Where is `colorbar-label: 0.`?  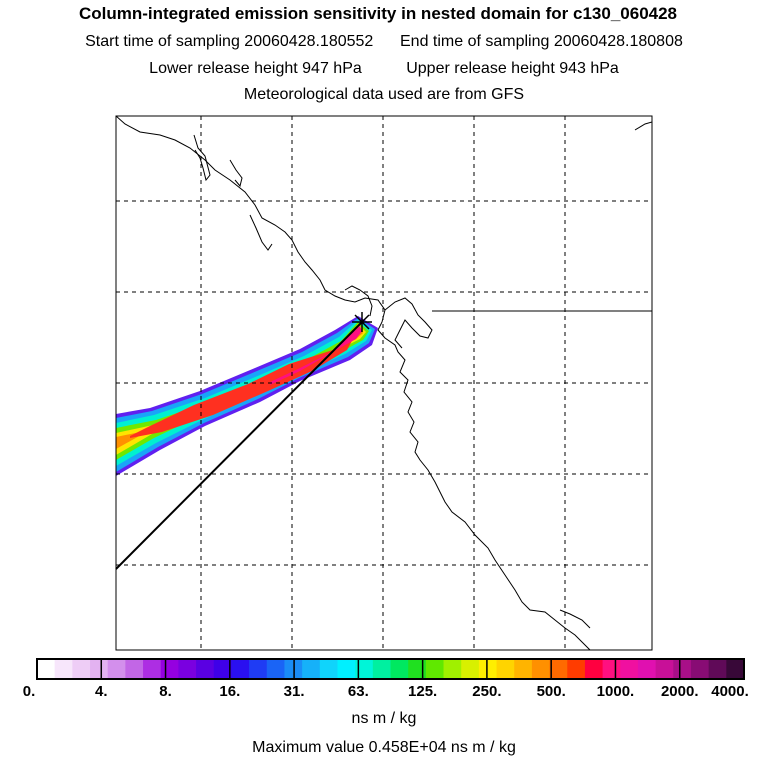
colorbar-label: 0. is located at coordinates (29, 691).